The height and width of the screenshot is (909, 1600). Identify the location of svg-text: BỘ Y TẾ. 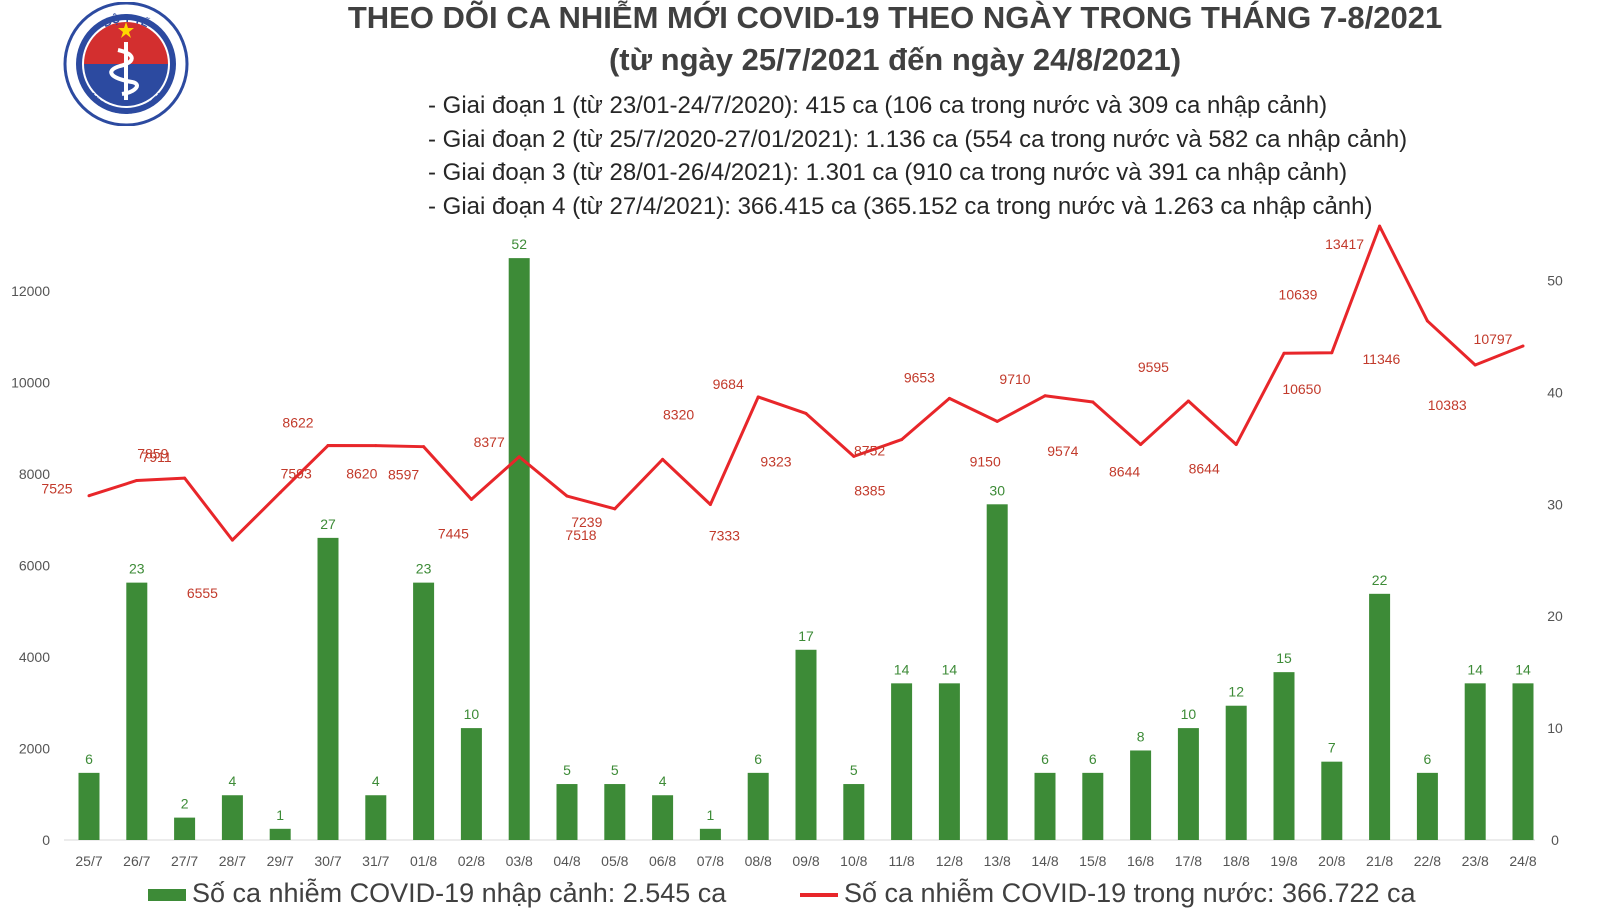
(126, 21).